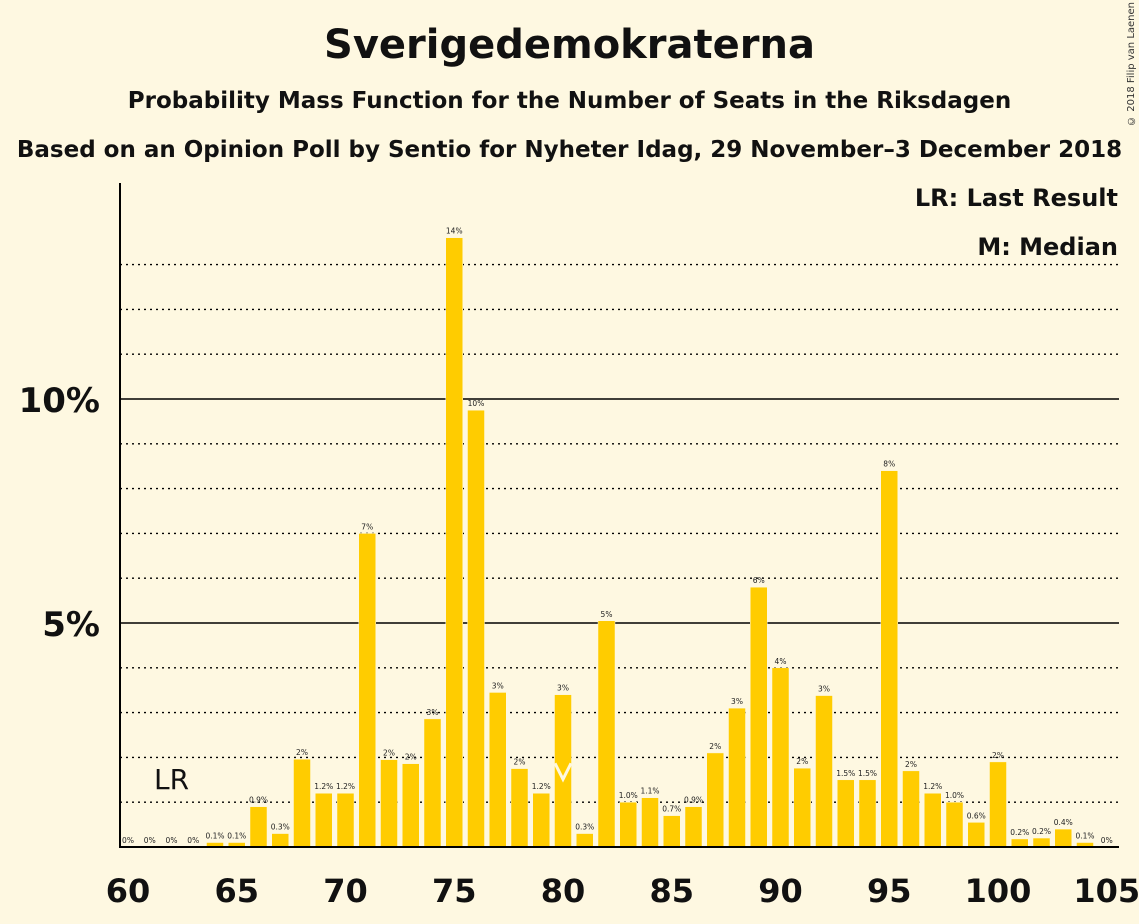 The image size is (1139, 924). Describe the element at coordinates (563, 688) in the screenshot. I see `bar-label-80: 3%` at that location.